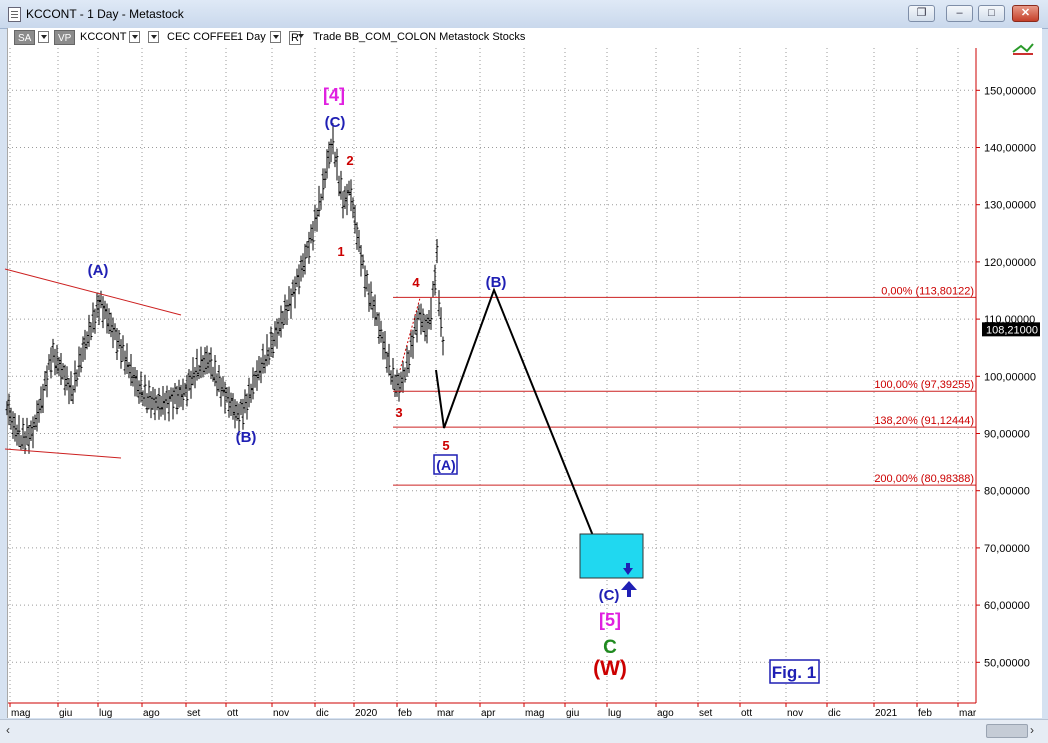  Describe the element at coordinates (202, 37) in the screenshot. I see `security-name: CEC COFFEE` at that location.